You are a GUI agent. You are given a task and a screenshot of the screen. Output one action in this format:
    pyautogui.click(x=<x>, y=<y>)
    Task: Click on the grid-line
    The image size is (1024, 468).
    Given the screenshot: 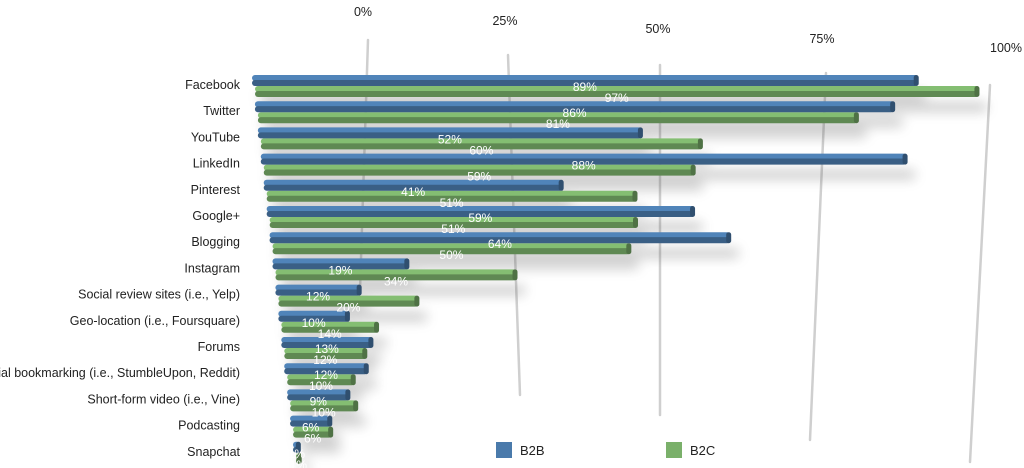 What is the action you would take?
    pyautogui.click(x=980, y=273)
    